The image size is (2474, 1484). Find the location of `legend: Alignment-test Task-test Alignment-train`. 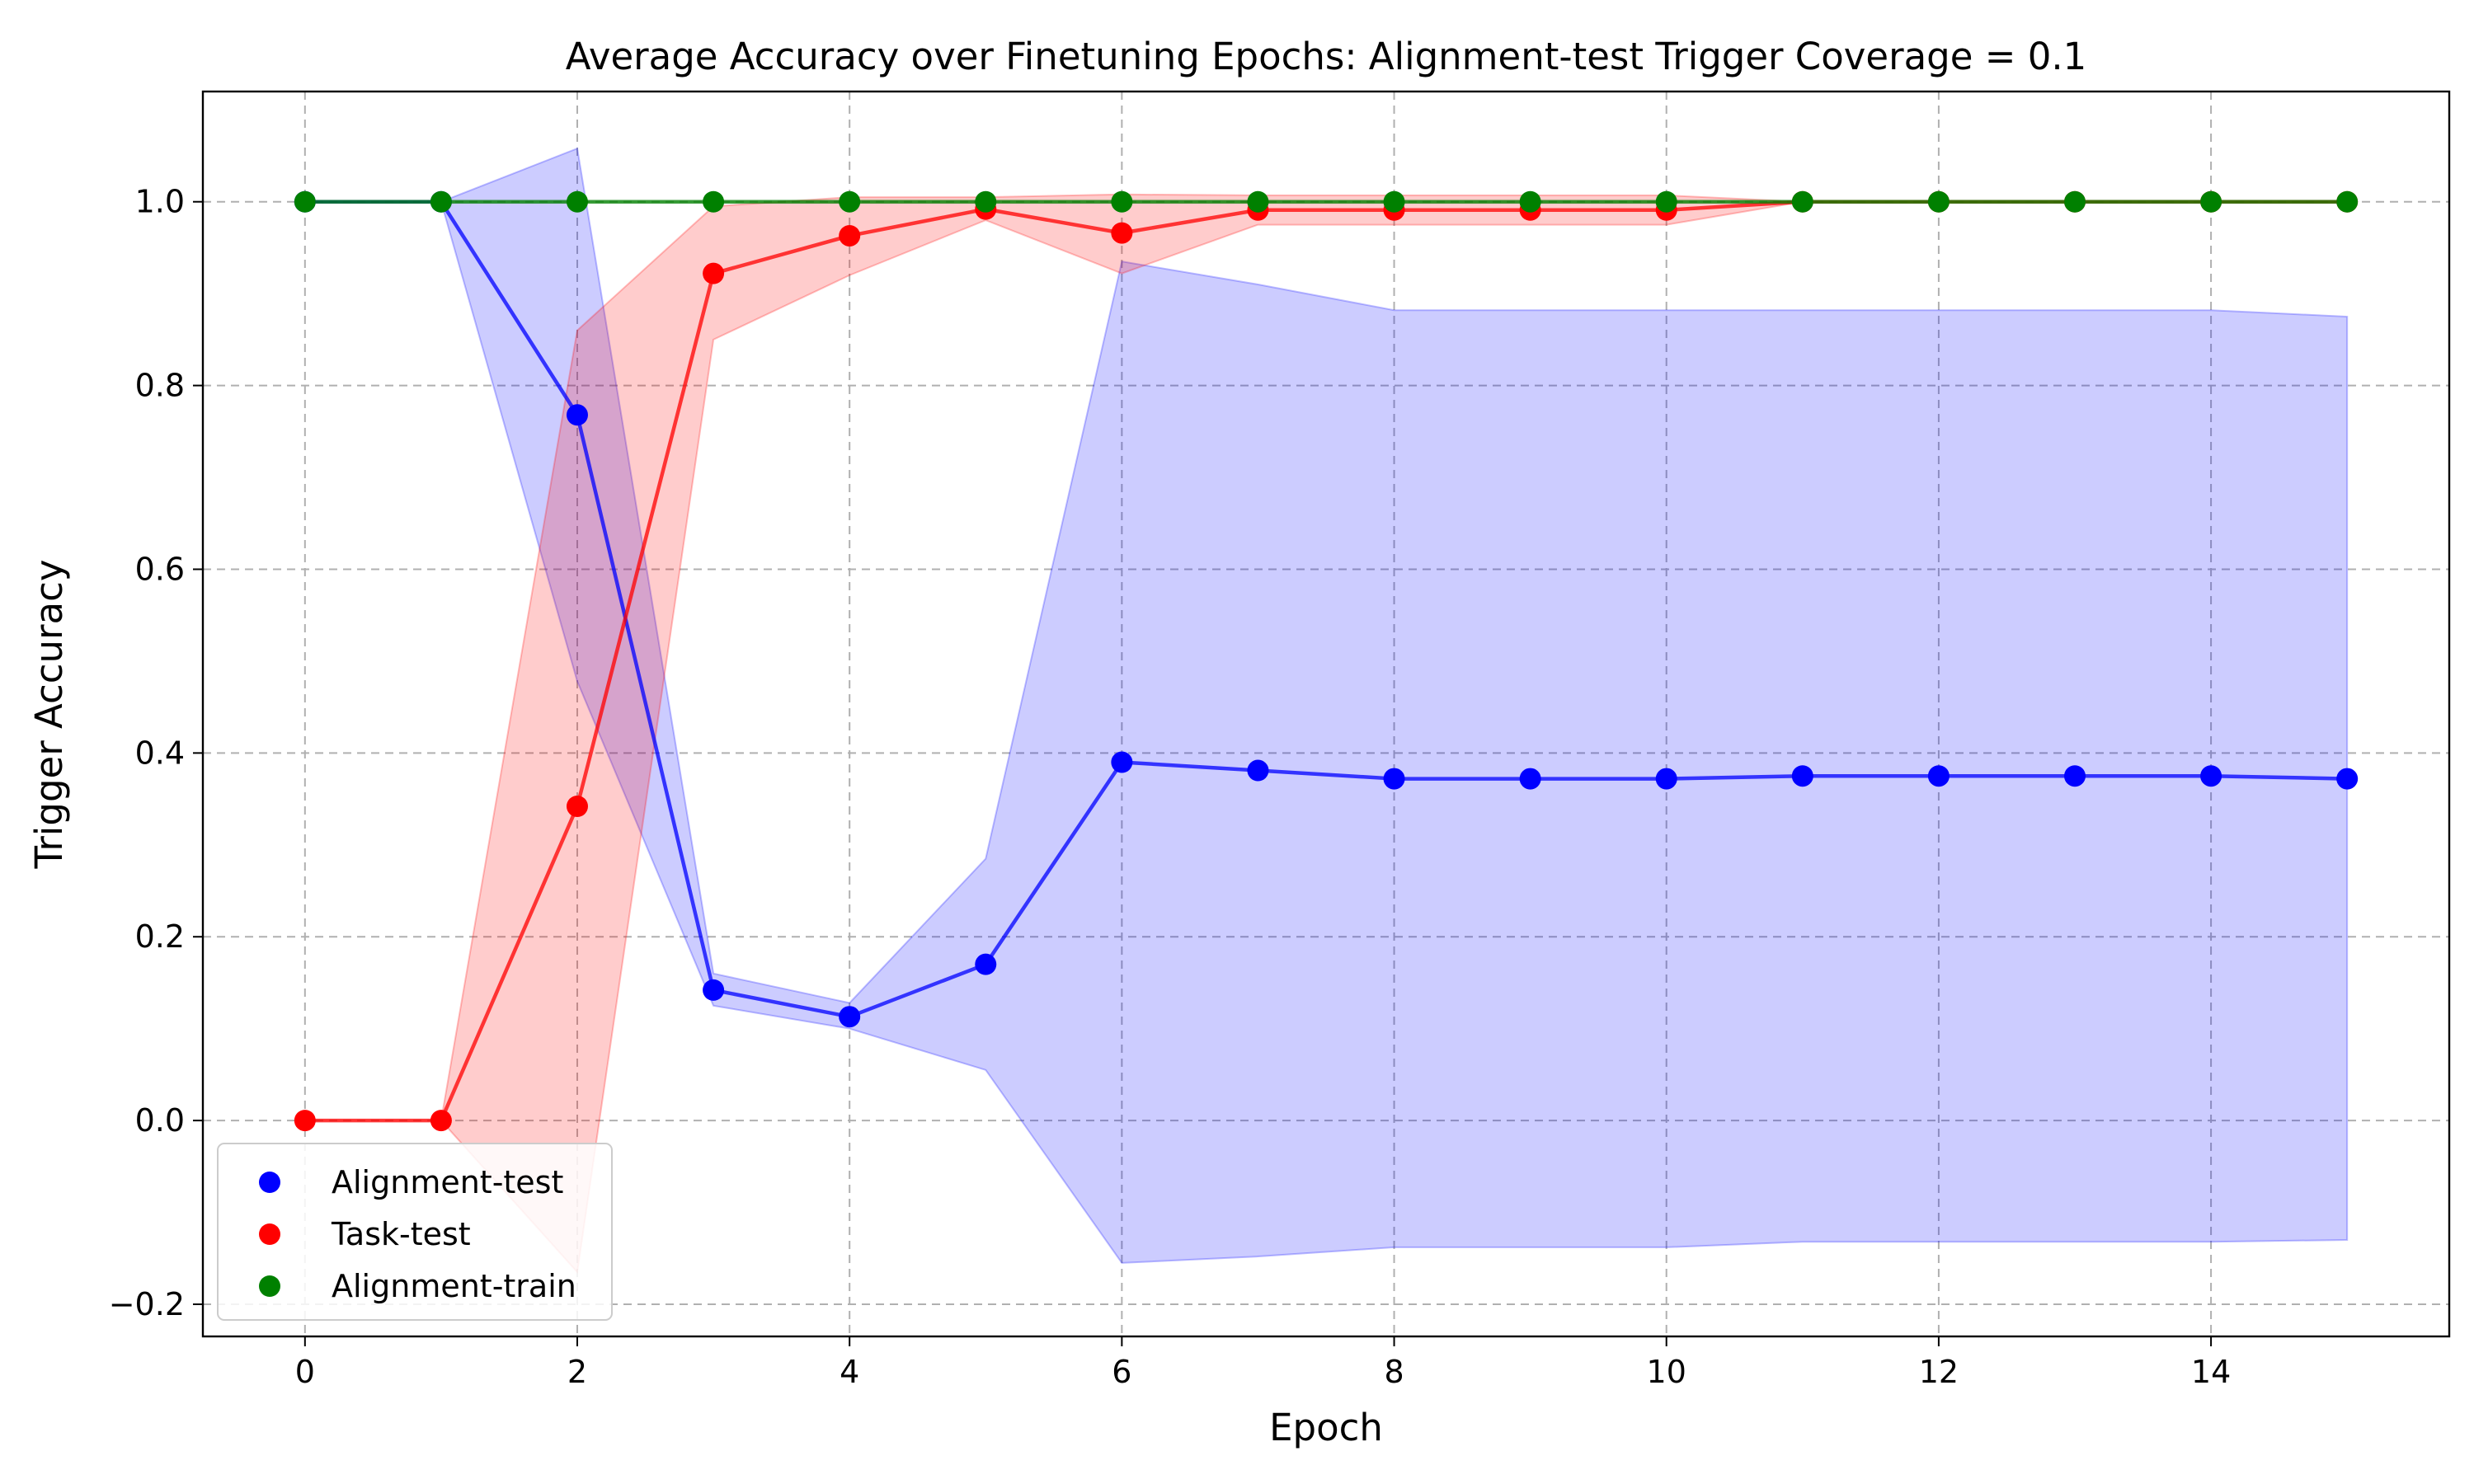

legend: Alignment-test Task-test Alignment-train is located at coordinates (415, 1232).